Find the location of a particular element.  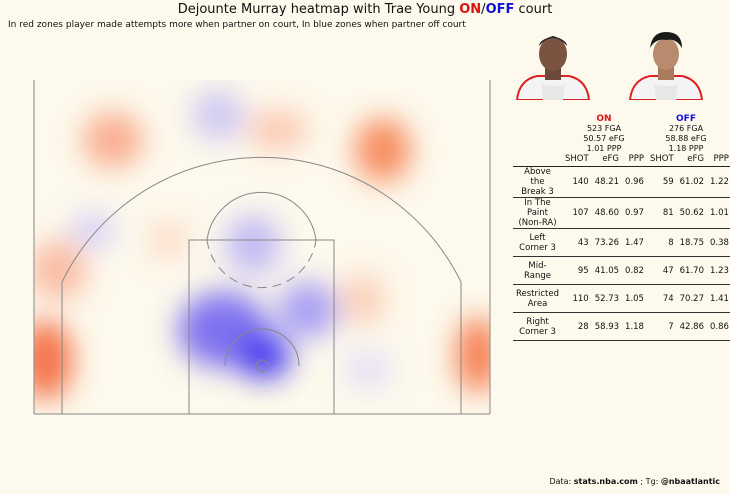

heat-red-right-low is located at coordinates (363, 300).